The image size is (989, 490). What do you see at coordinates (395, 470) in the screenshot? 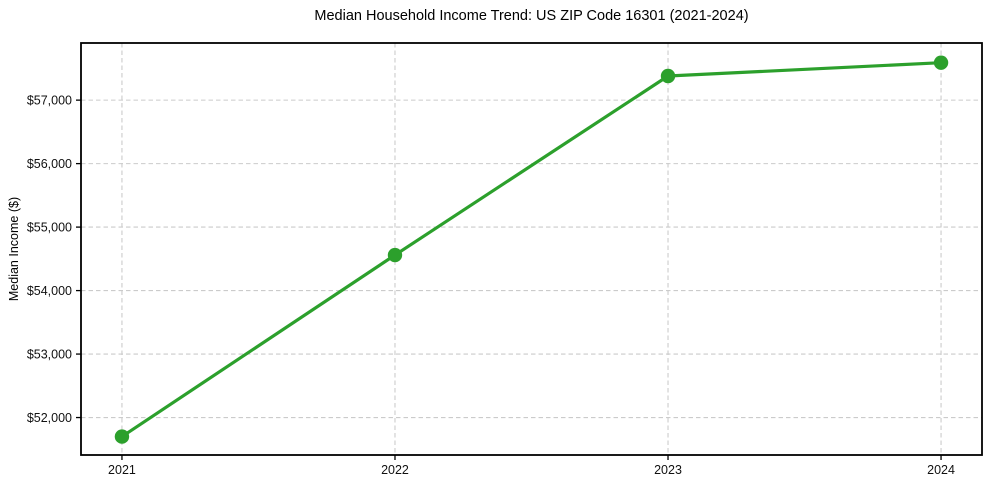
I see `x-tick-label: 2022` at bounding box center [395, 470].